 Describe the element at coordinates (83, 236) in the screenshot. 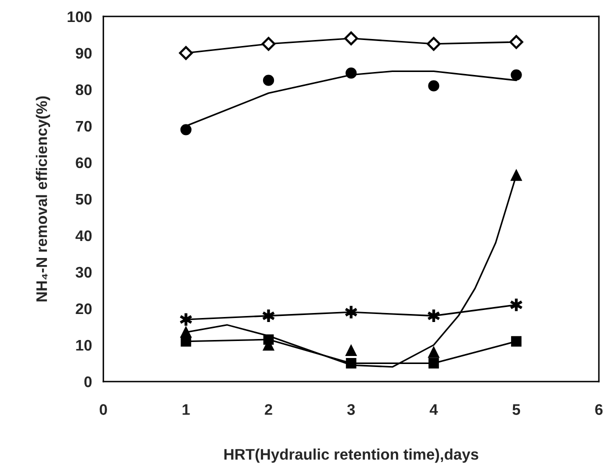

I see `y-tick-label: 40` at that location.